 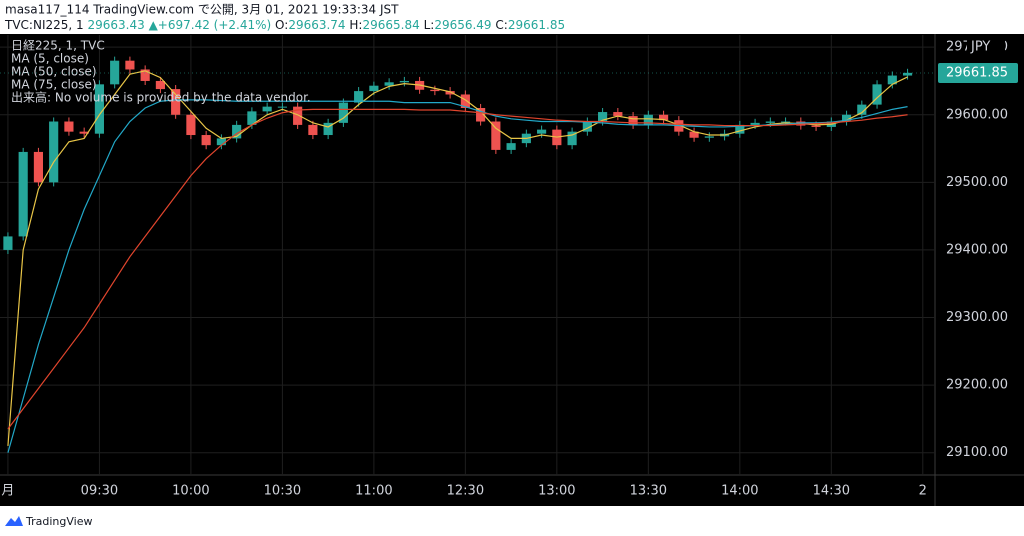 I want to click on y-tick-label: 29400.00, so click(x=977, y=249).